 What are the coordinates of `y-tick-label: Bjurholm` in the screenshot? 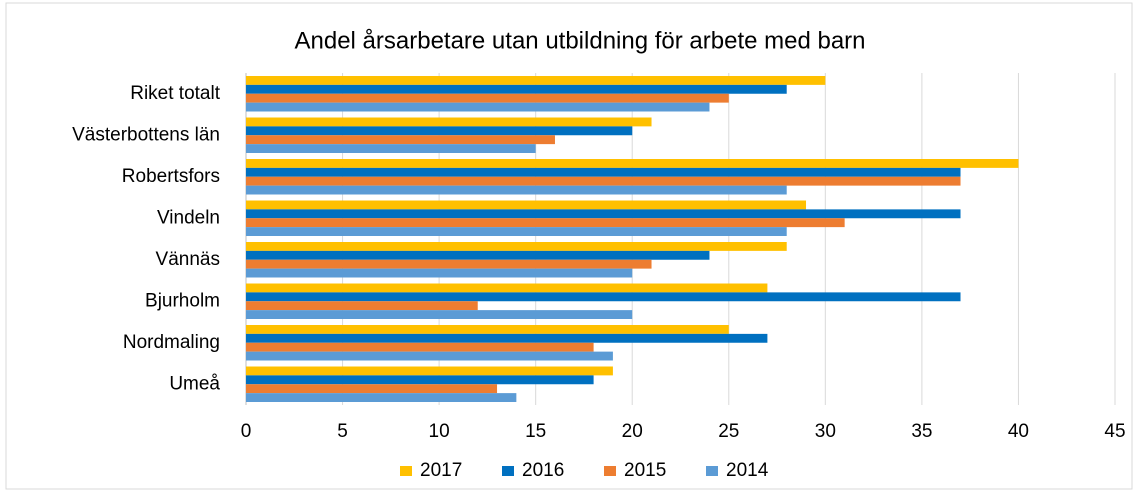 It's located at (182, 300).